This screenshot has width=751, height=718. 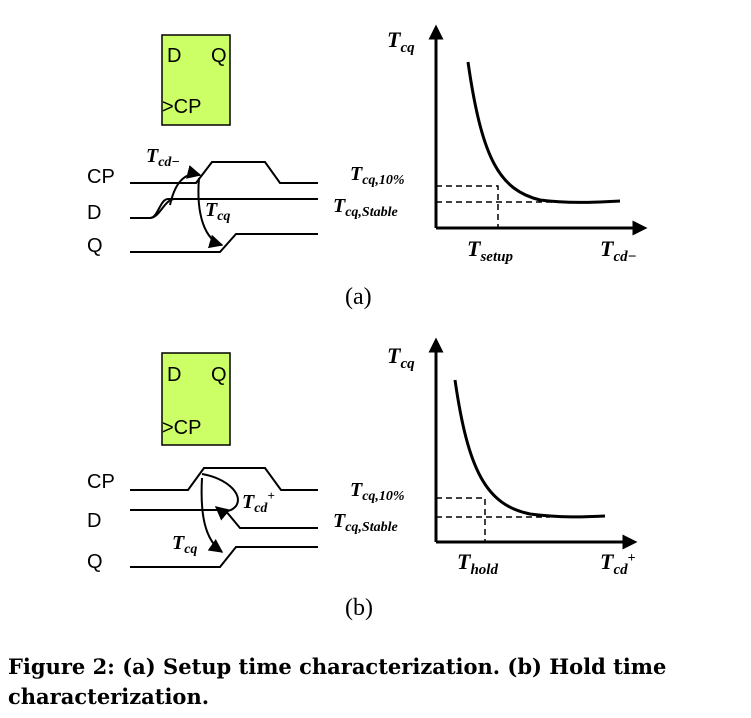 I want to click on stable-level-label-b: Tcq,Stable, so click(x=365, y=522).